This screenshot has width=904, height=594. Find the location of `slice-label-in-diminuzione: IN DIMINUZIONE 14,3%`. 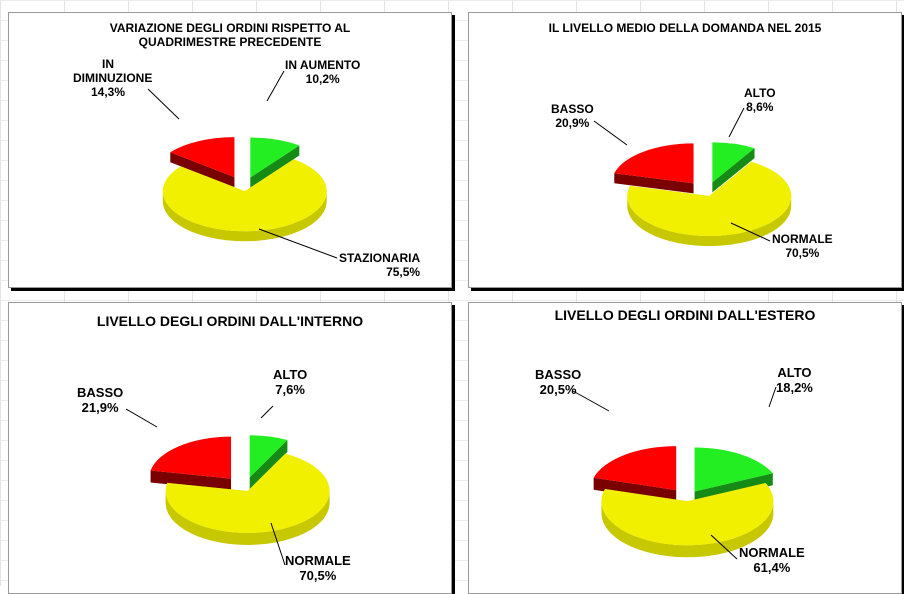

slice-label-in-diminuzione: IN DIMINUZIONE 14,3% is located at coordinates (113, 78).